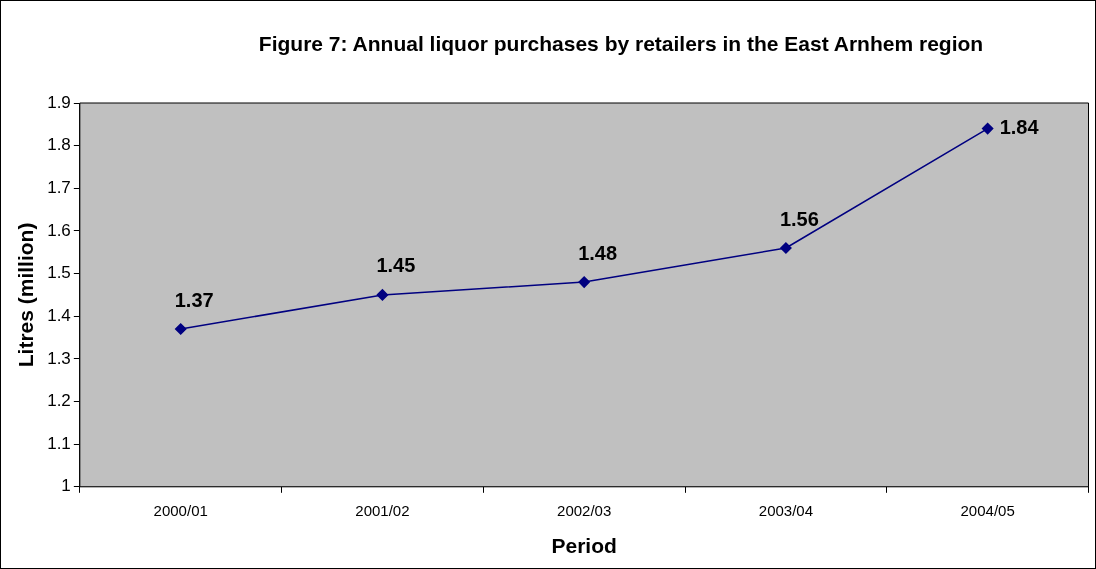 The image size is (1096, 569). What do you see at coordinates (1019, 127) in the screenshot?
I see `data-label: 1.84` at bounding box center [1019, 127].